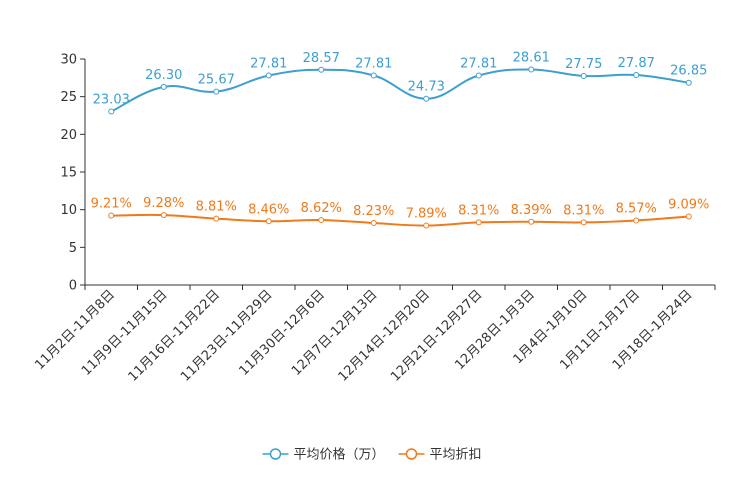 The height and width of the screenshot is (496, 744). What do you see at coordinates (216, 207) in the screenshot?
I see `data-label: 8.81%` at bounding box center [216, 207].